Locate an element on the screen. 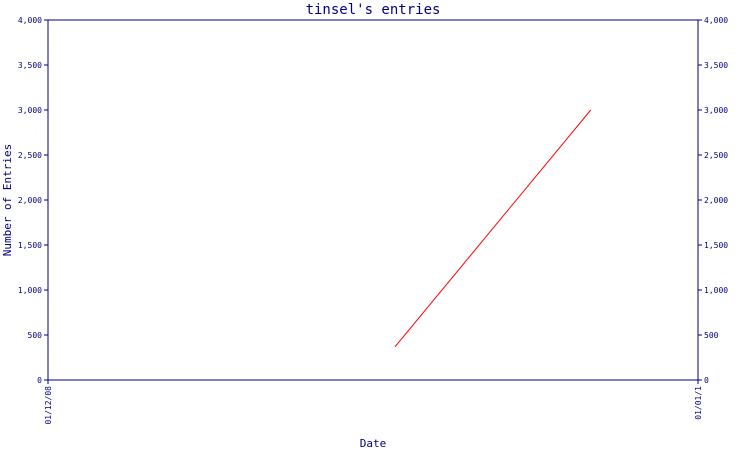 This screenshot has width=750, height=450. y-axis-left: 0 500 1,000 1,500 2,000 2,500 3,000 3,500 4,000 is located at coordinates (33, 200).